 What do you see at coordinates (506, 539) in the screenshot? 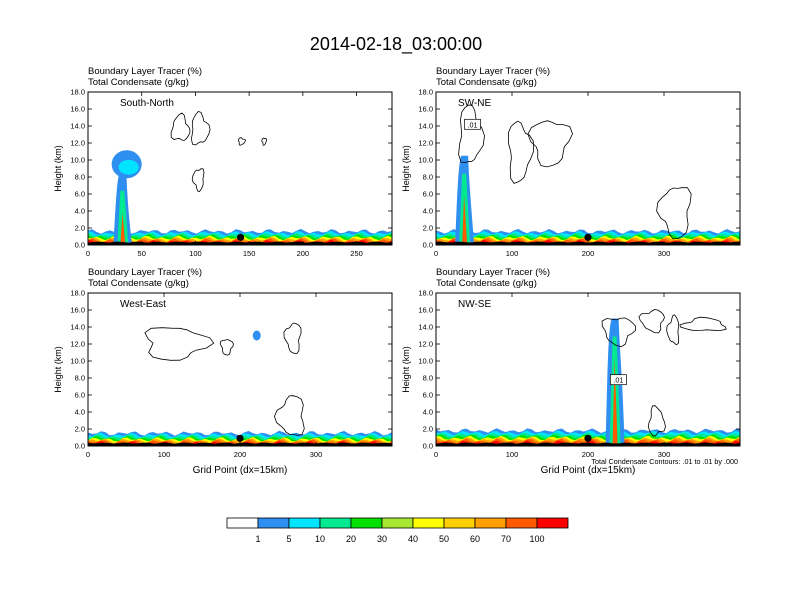
I see `colorbar-label: 70` at bounding box center [506, 539].